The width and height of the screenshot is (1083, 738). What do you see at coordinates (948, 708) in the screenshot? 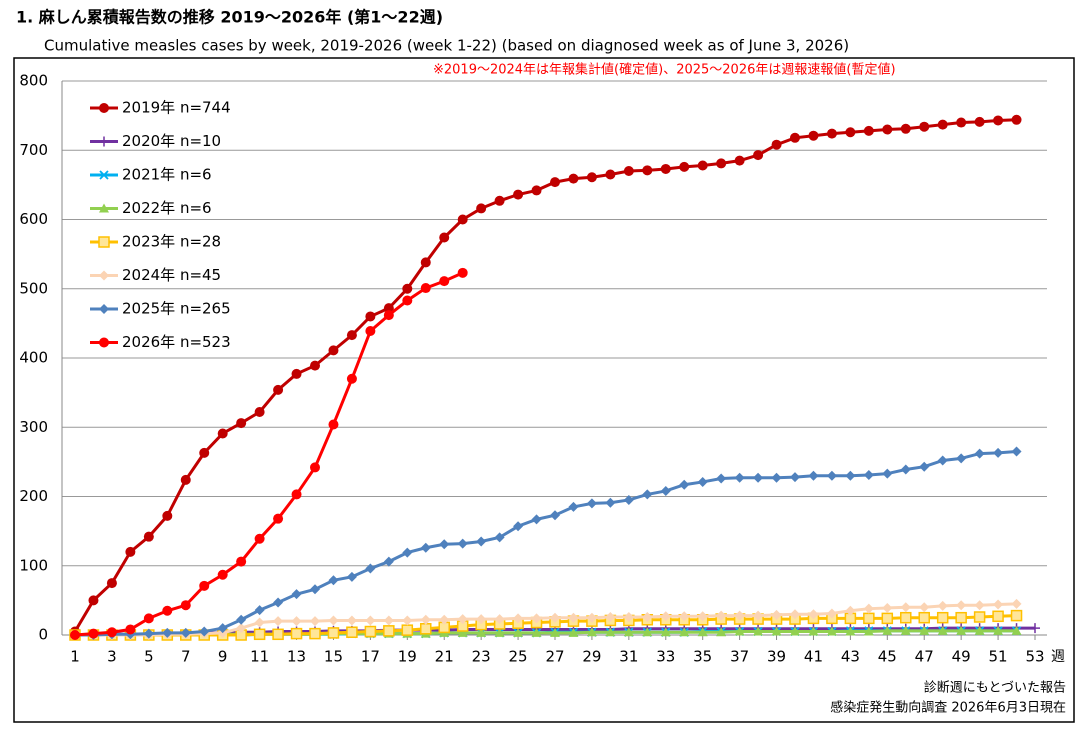
I see `footnote: 感染症発生動向調査 2026年6月3日現在` at bounding box center [948, 708].